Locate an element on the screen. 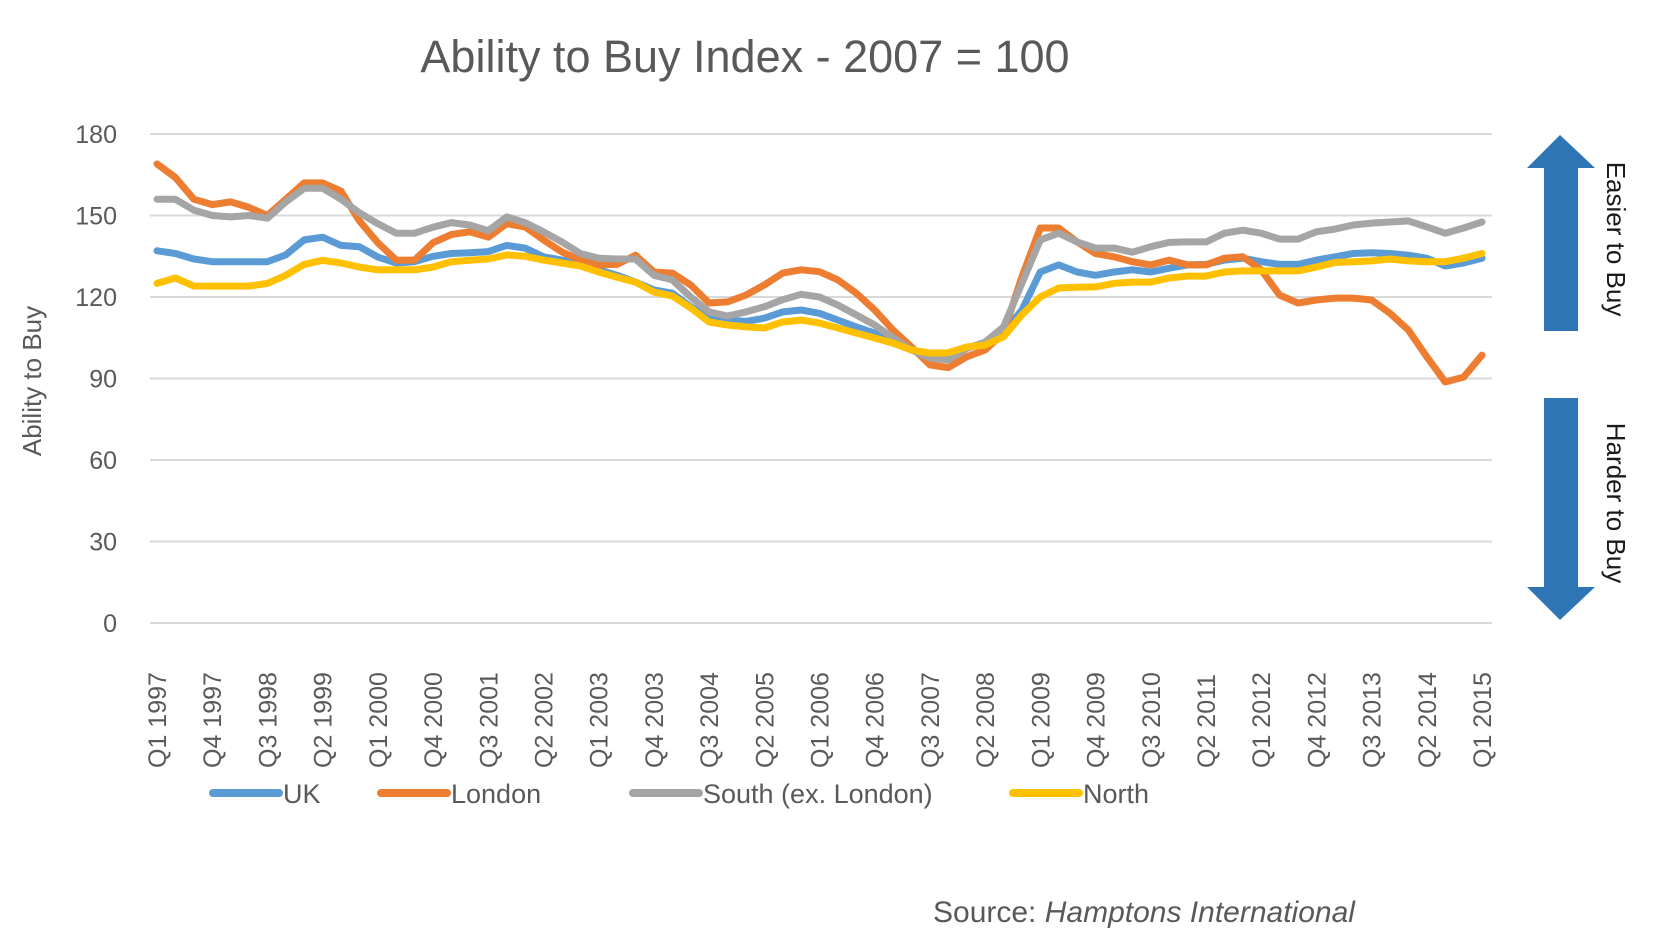 This screenshot has width=1662, height=952. source-label: Source: is located at coordinates (985, 912).